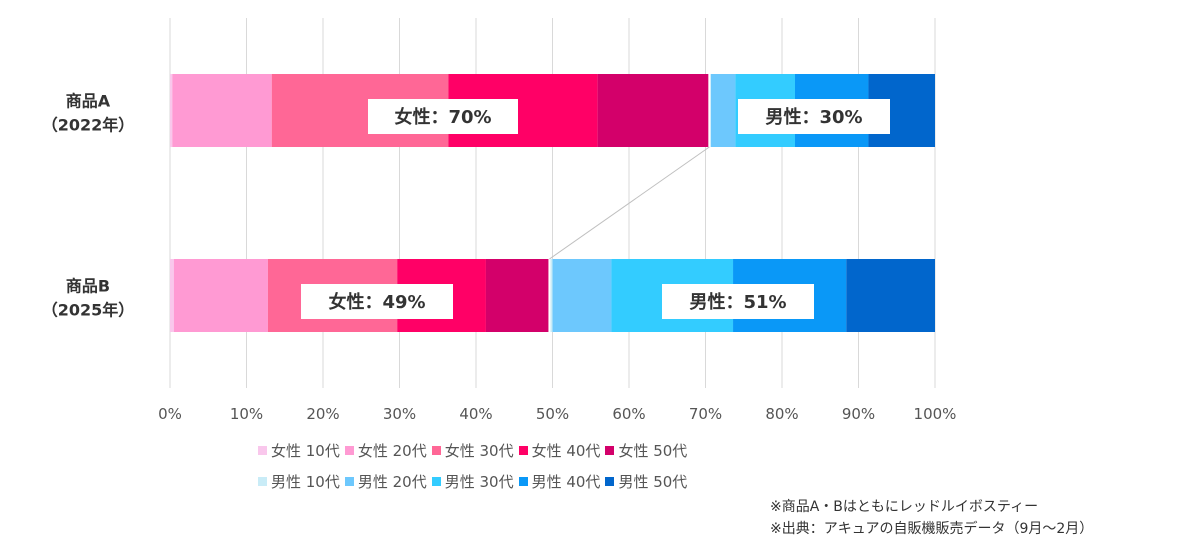  I want to click on footnote-product: ※商品A・Bはともにレッドルイボスティー, so click(904, 507).